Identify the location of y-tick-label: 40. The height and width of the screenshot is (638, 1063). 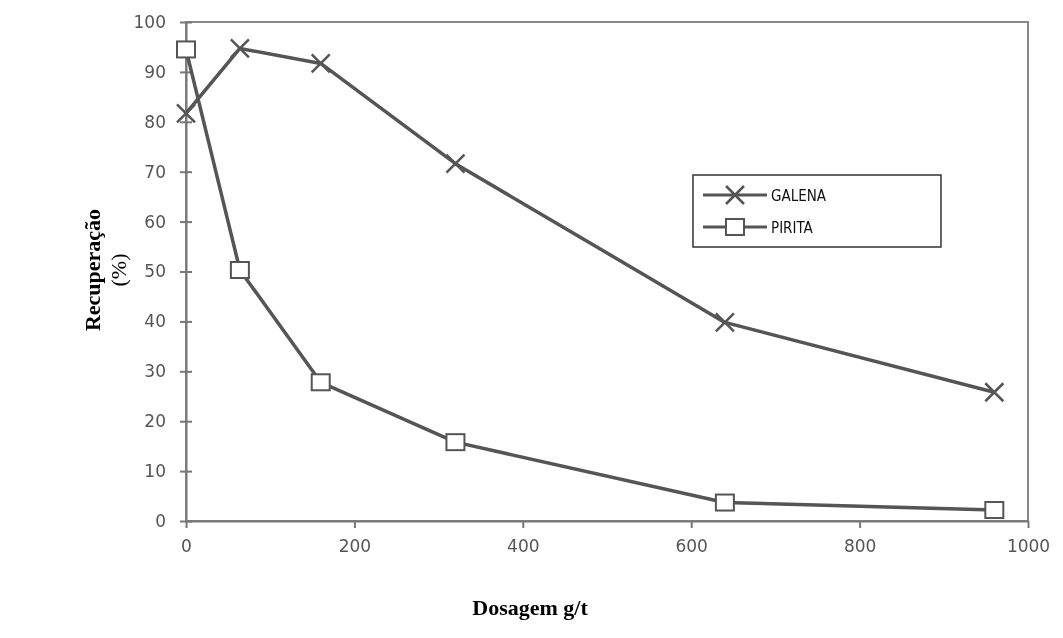
(155, 321).